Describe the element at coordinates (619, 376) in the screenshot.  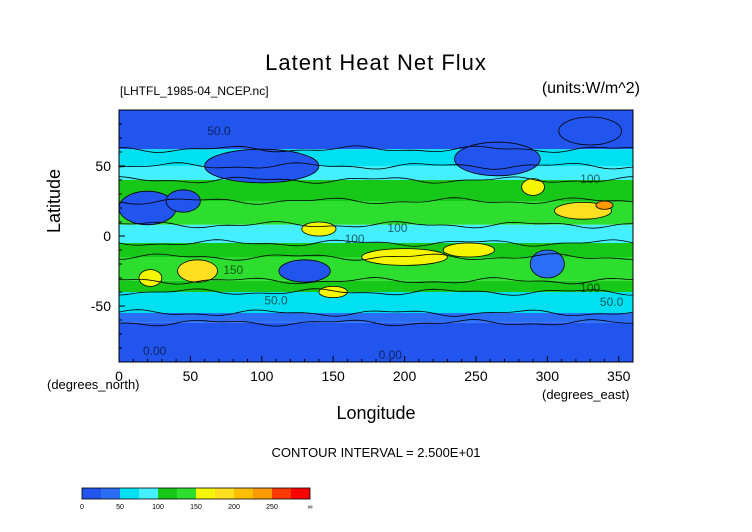
I see `x-tick-label-7: 350` at that location.